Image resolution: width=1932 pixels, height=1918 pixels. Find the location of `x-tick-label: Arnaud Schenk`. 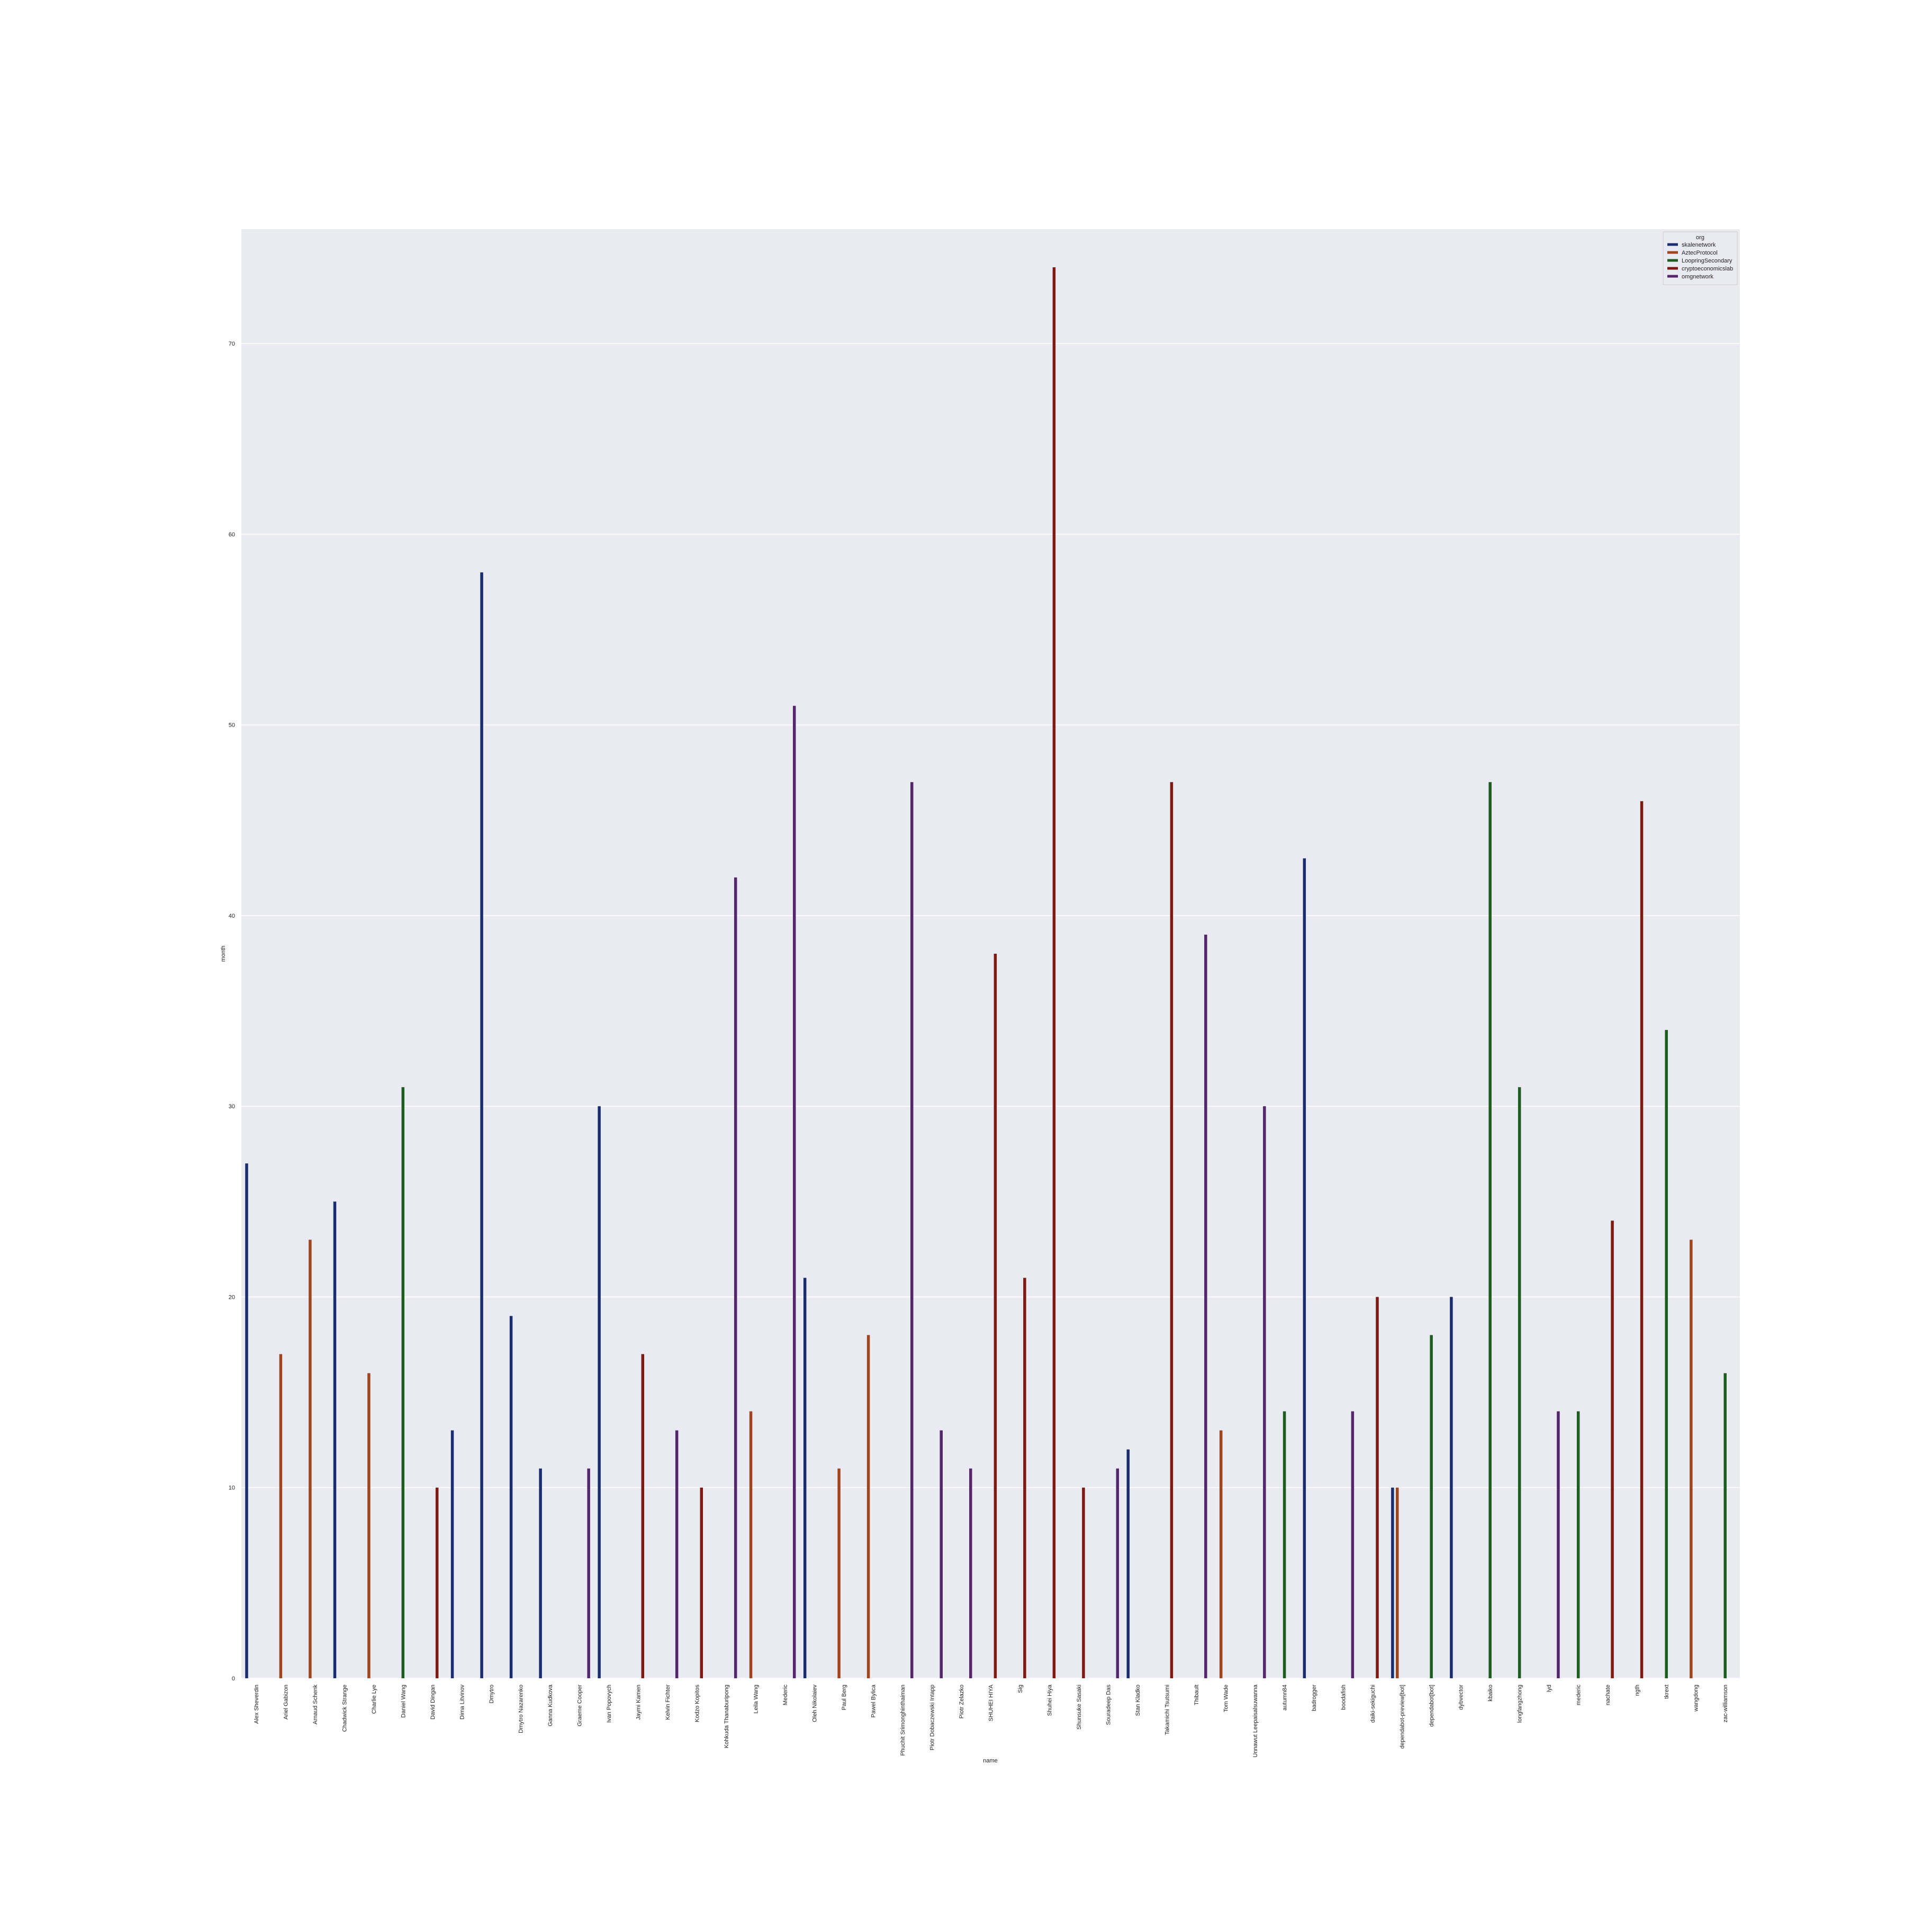

x-tick-label: Arnaud Schenk is located at coordinates (315, 1705).